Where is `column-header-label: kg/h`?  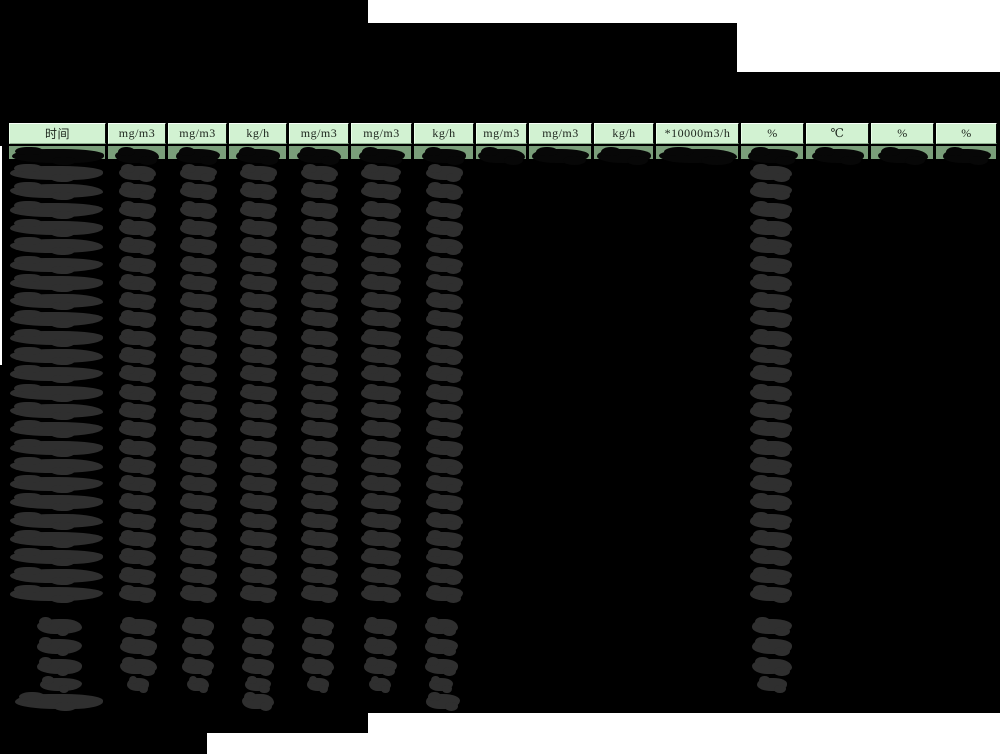 column-header-label: kg/h is located at coordinates (624, 133).